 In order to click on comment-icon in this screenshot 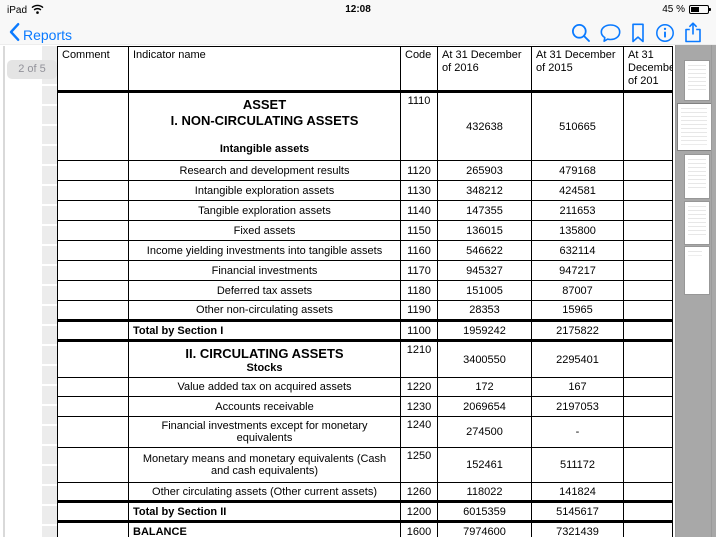, I will do `click(610, 33)`.